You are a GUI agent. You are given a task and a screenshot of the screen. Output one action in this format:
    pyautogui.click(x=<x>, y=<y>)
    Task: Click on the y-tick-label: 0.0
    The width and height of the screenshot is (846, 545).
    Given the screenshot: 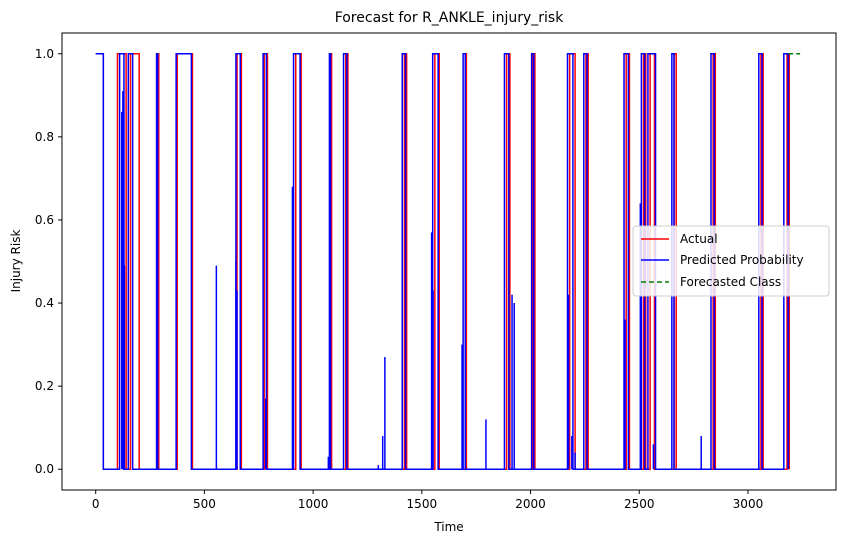 What is the action you would take?
    pyautogui.click(x=44, y=469)
    